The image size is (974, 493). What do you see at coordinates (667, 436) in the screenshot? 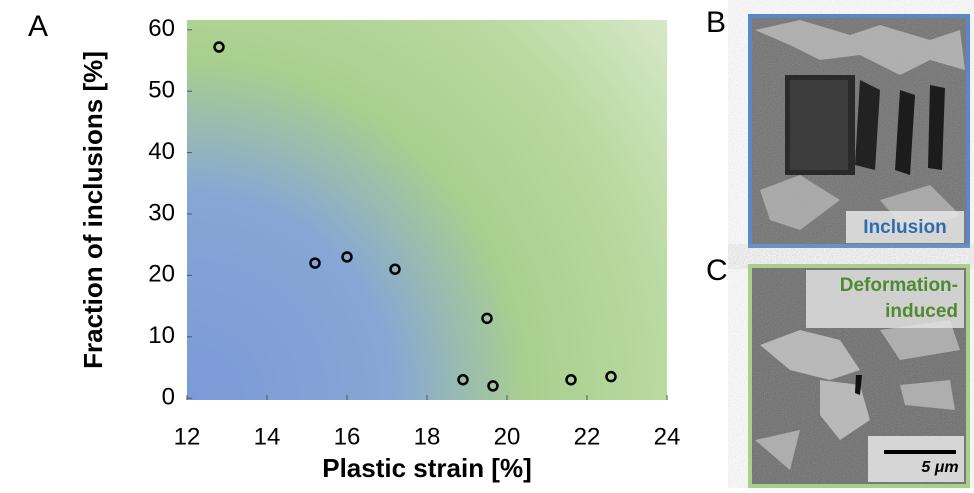
I see `x-tick-label: 24` at bounding box center [667, 436].